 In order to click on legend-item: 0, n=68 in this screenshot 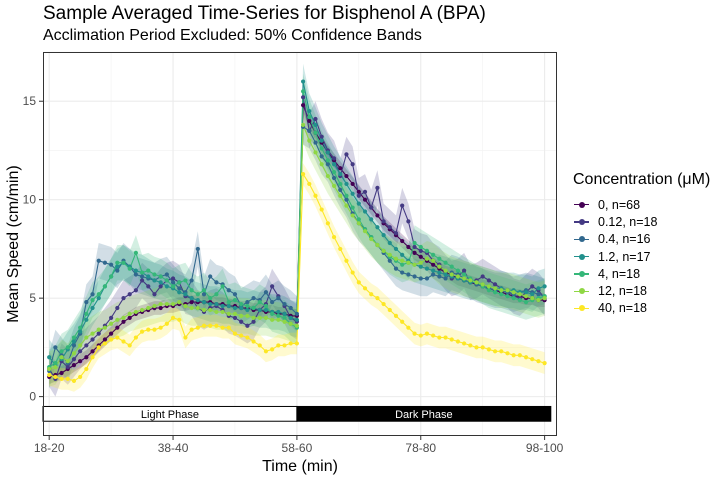, I will do `click(641, 204)`.